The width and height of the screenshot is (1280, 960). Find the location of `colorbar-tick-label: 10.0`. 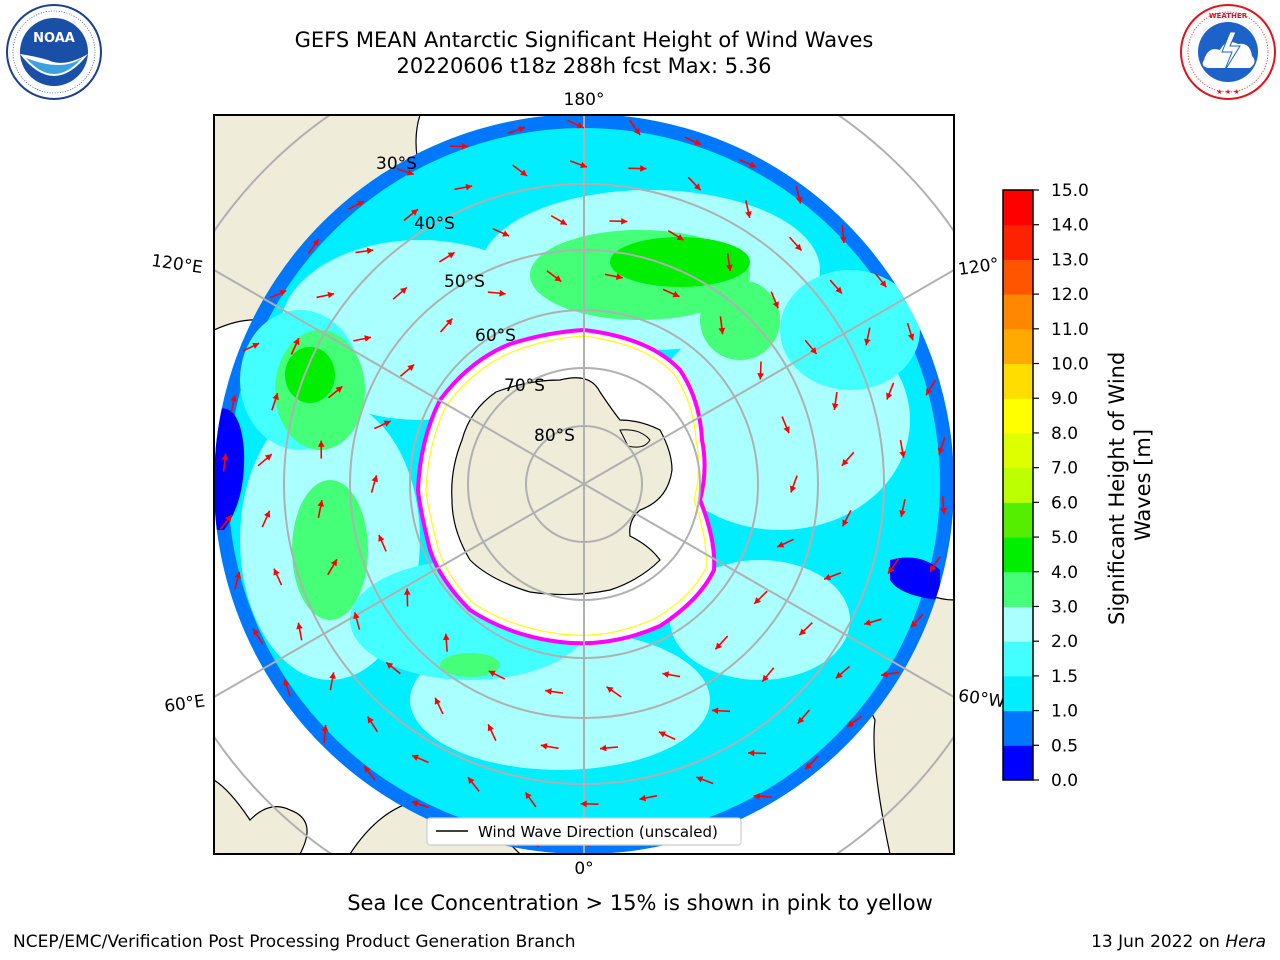

colorbar-tick-label: 10.0 is located at coordinates (1070, 365).